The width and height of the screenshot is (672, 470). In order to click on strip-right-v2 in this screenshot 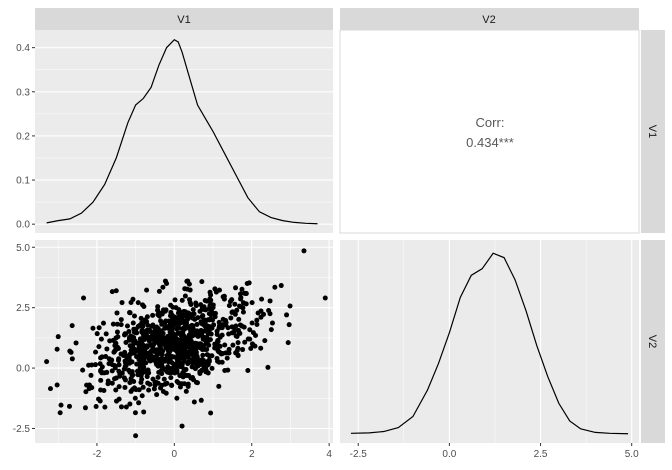, I will do `click(653, 341)`.